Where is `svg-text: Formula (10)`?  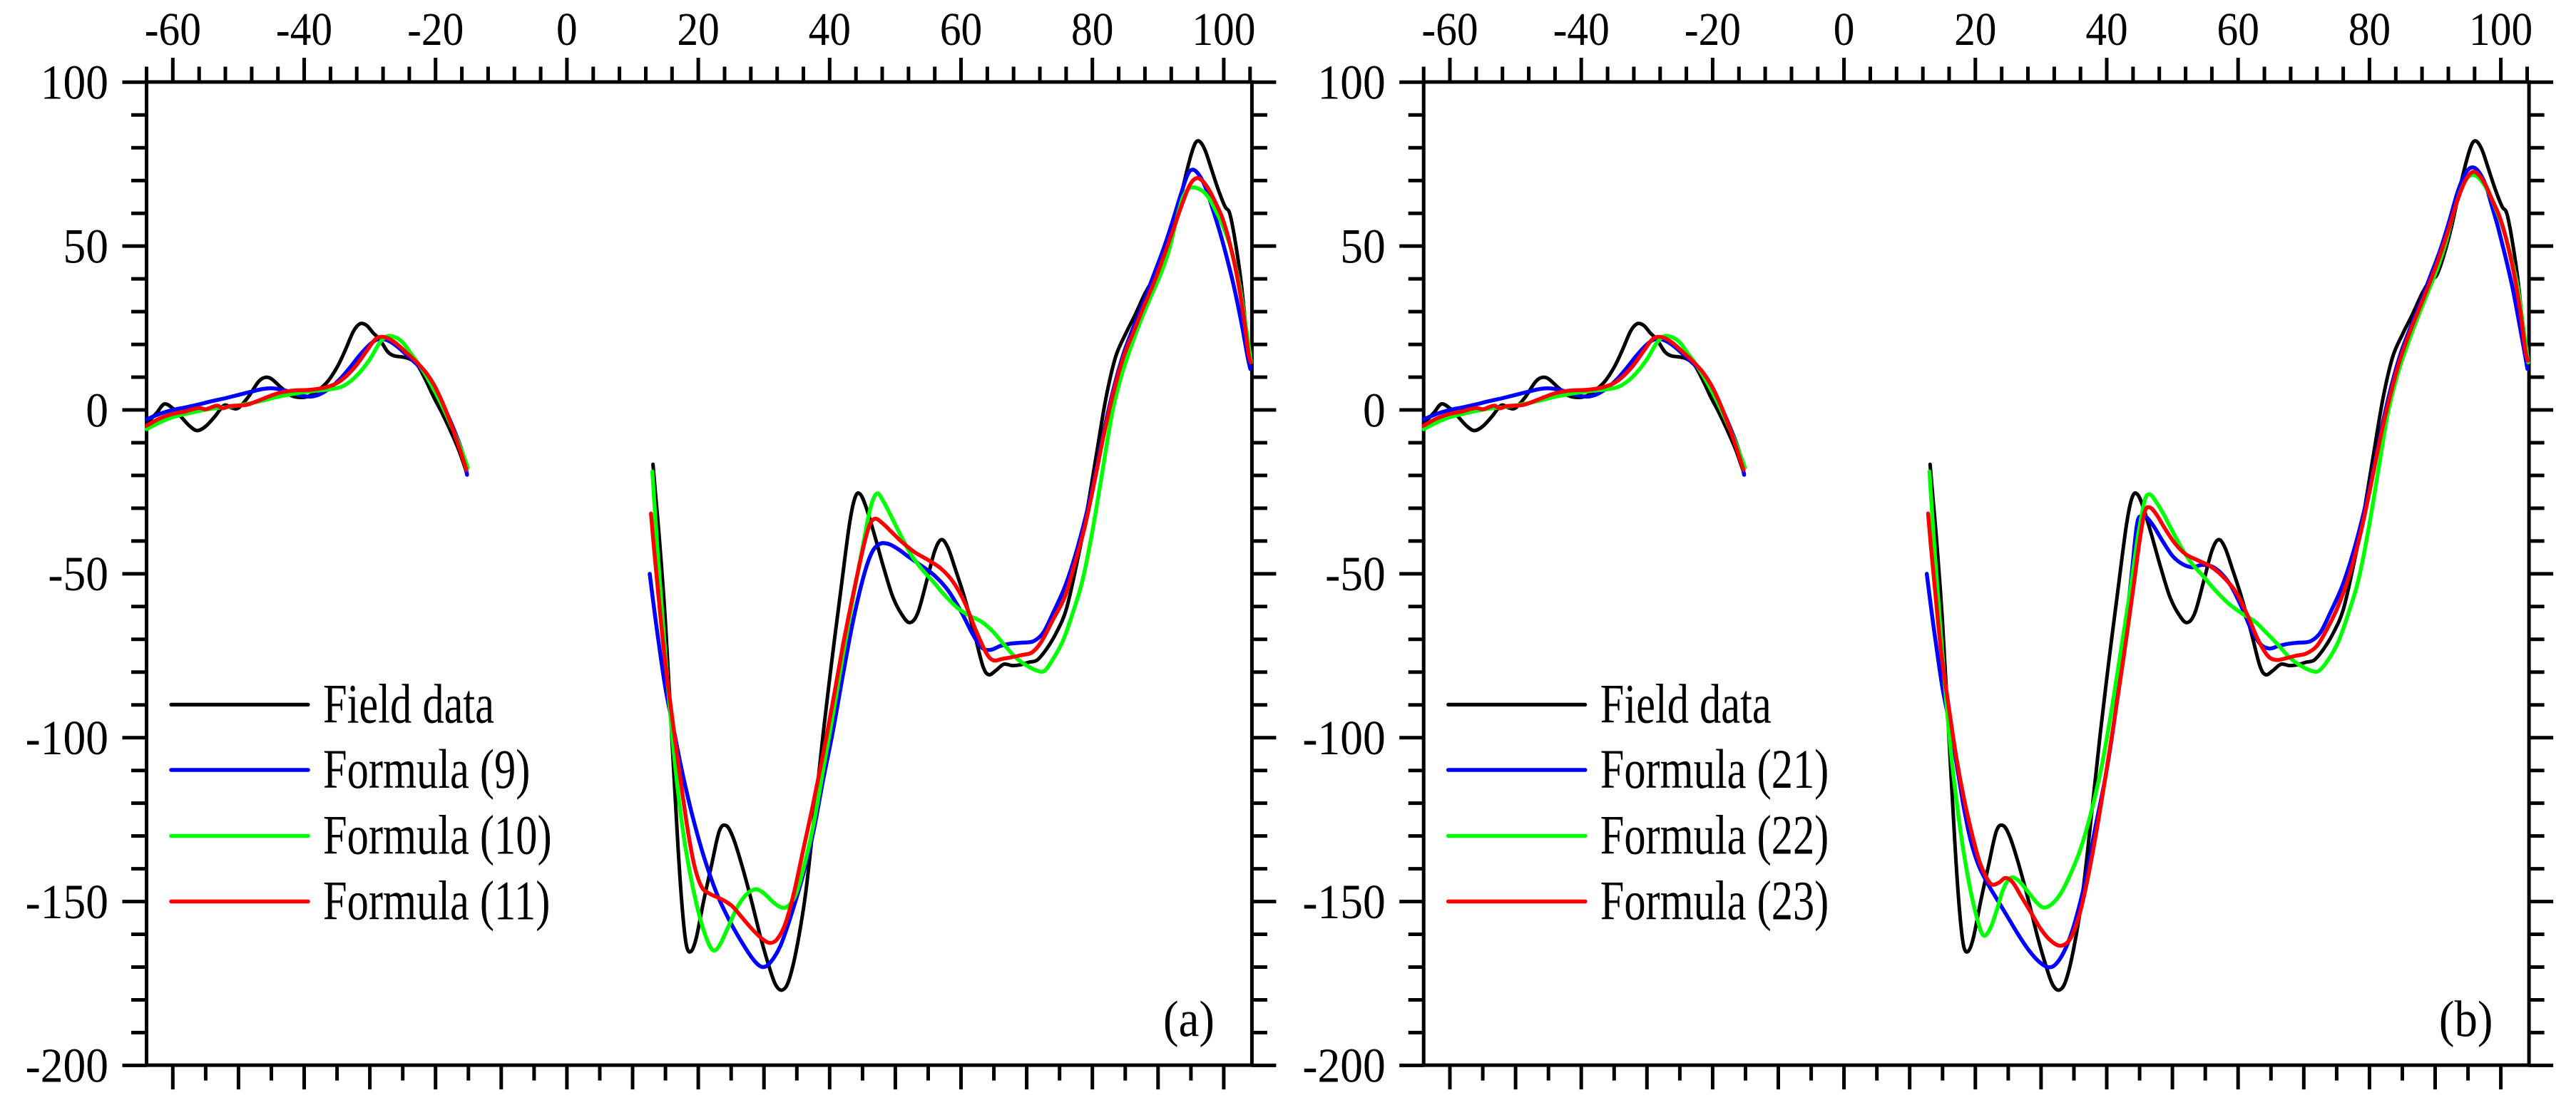 svg-text: Formula (10) is located at coordinates (438, 835).